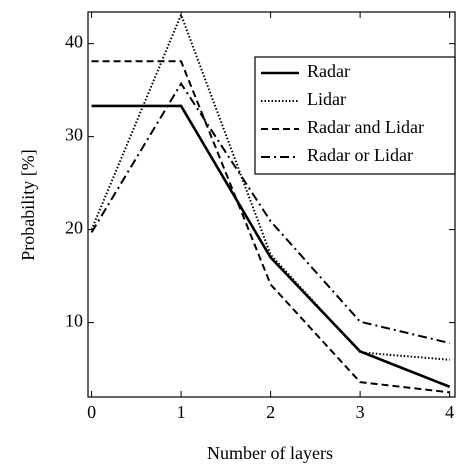  What do you see at coordinates (270, 412) in the screenshot?
I see `x-tick-label: 2` at bounding box center [270, 412].